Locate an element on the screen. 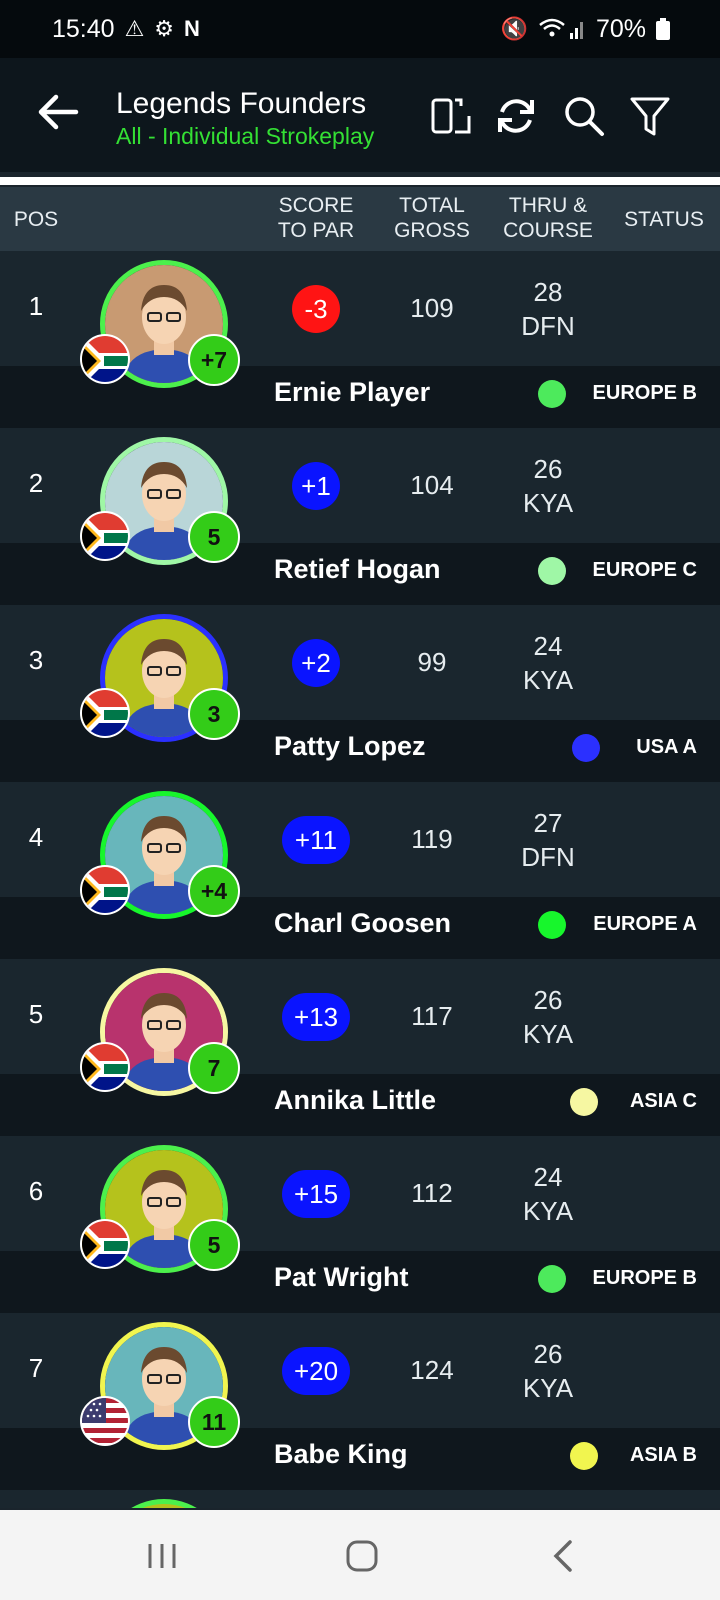  player-avatar-group: 3 is located at coordinates (160, 678).